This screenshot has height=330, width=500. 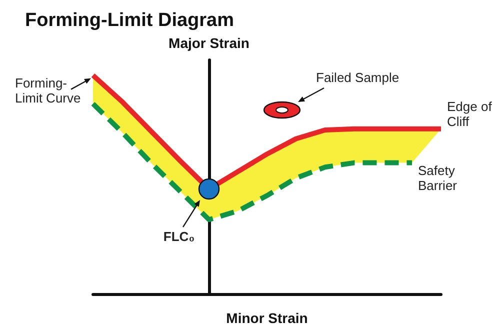 What do you see at coordinates (129, 20) in the screenshot?
I see `chart-title: Forming-Limit Diagram` at bounding box center [129, 20].